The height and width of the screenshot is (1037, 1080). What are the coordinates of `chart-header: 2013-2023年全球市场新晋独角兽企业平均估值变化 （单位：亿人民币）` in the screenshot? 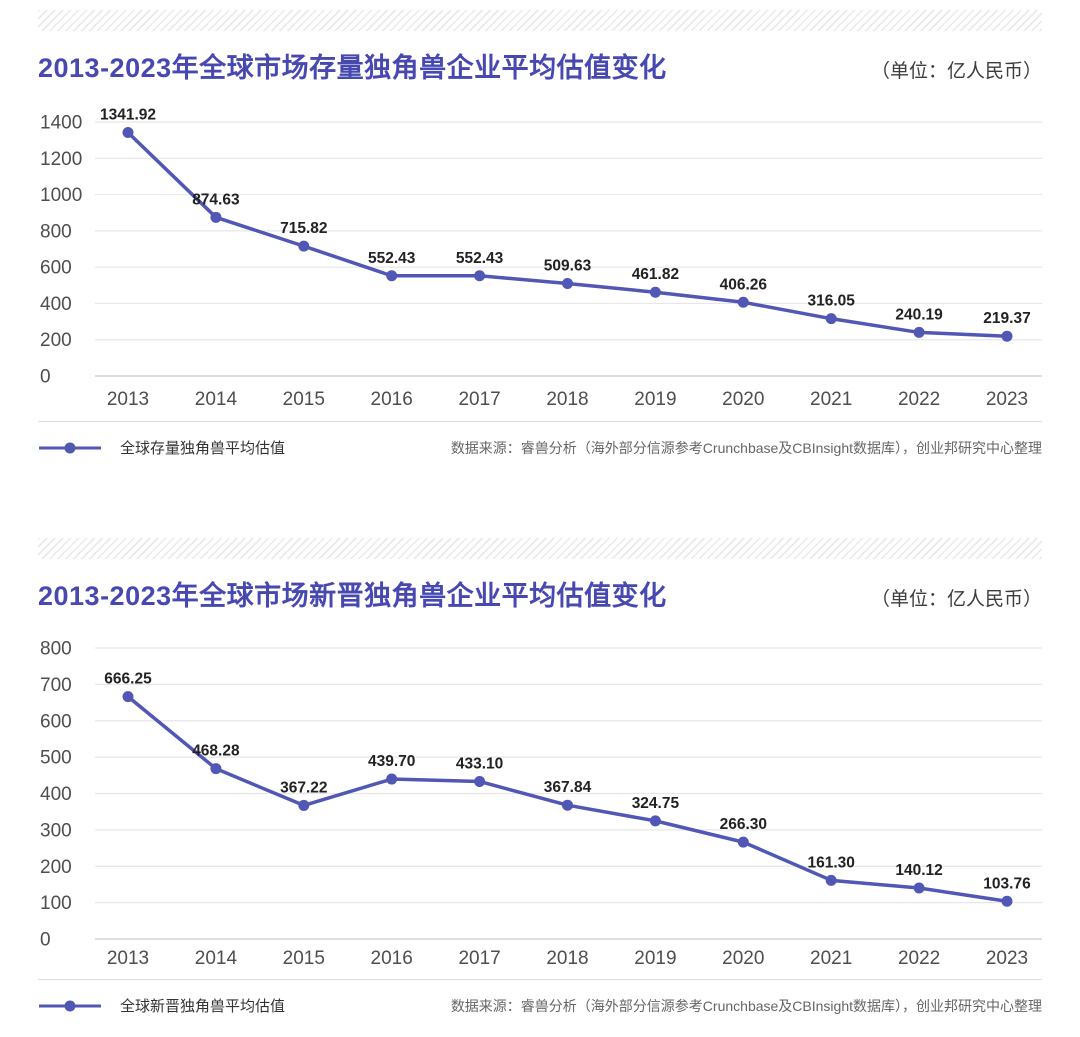 It's located at (540, 596).